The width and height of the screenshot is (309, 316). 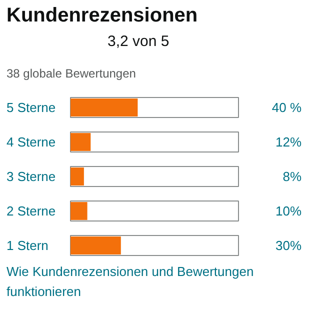 What do you see at coordinates (31, 211) in the screenshot?
I see `y-tick-label: 2 Sterne` at bounding box center [31, 211].